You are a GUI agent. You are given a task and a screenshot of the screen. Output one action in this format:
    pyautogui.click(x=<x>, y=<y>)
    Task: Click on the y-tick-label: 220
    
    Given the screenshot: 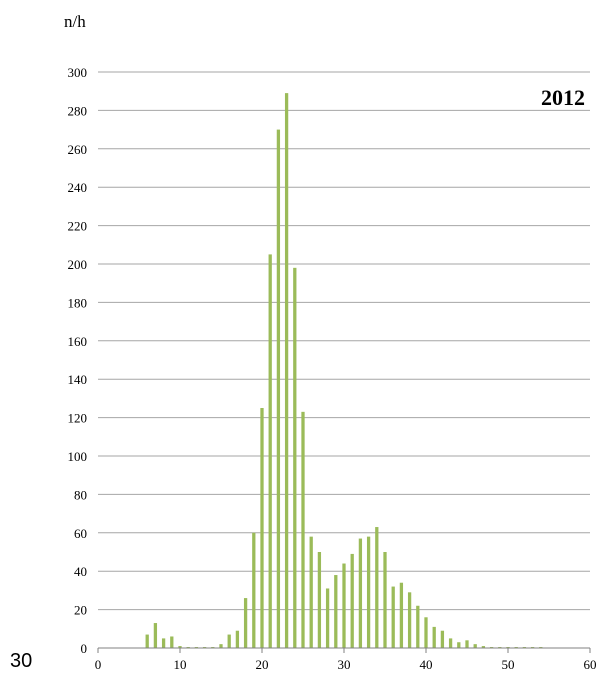 What is the action you would take?
    pyautogui.click(x=78, y=226)
    